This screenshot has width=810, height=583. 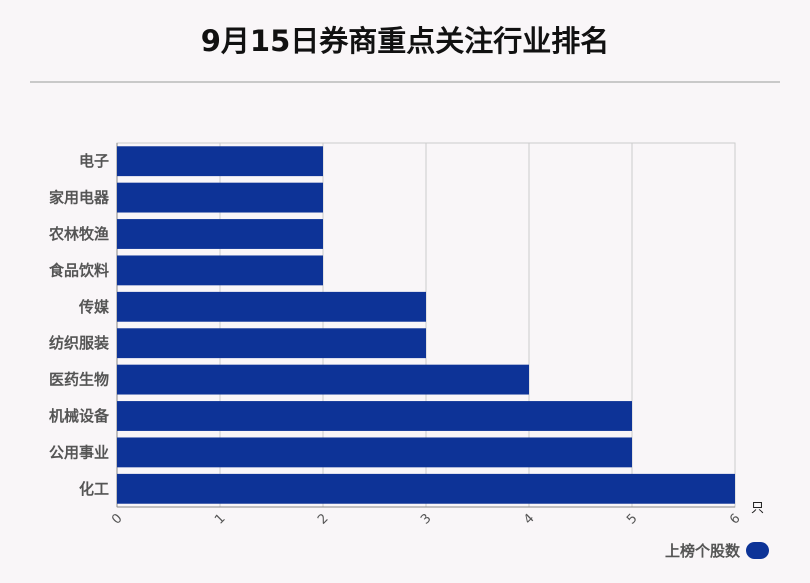 What do you see at coordinates (405, 41) in the screenshot?
I see `chart-title: 9月15日券商重点关注行业排名` at bounding box center [405, 41].